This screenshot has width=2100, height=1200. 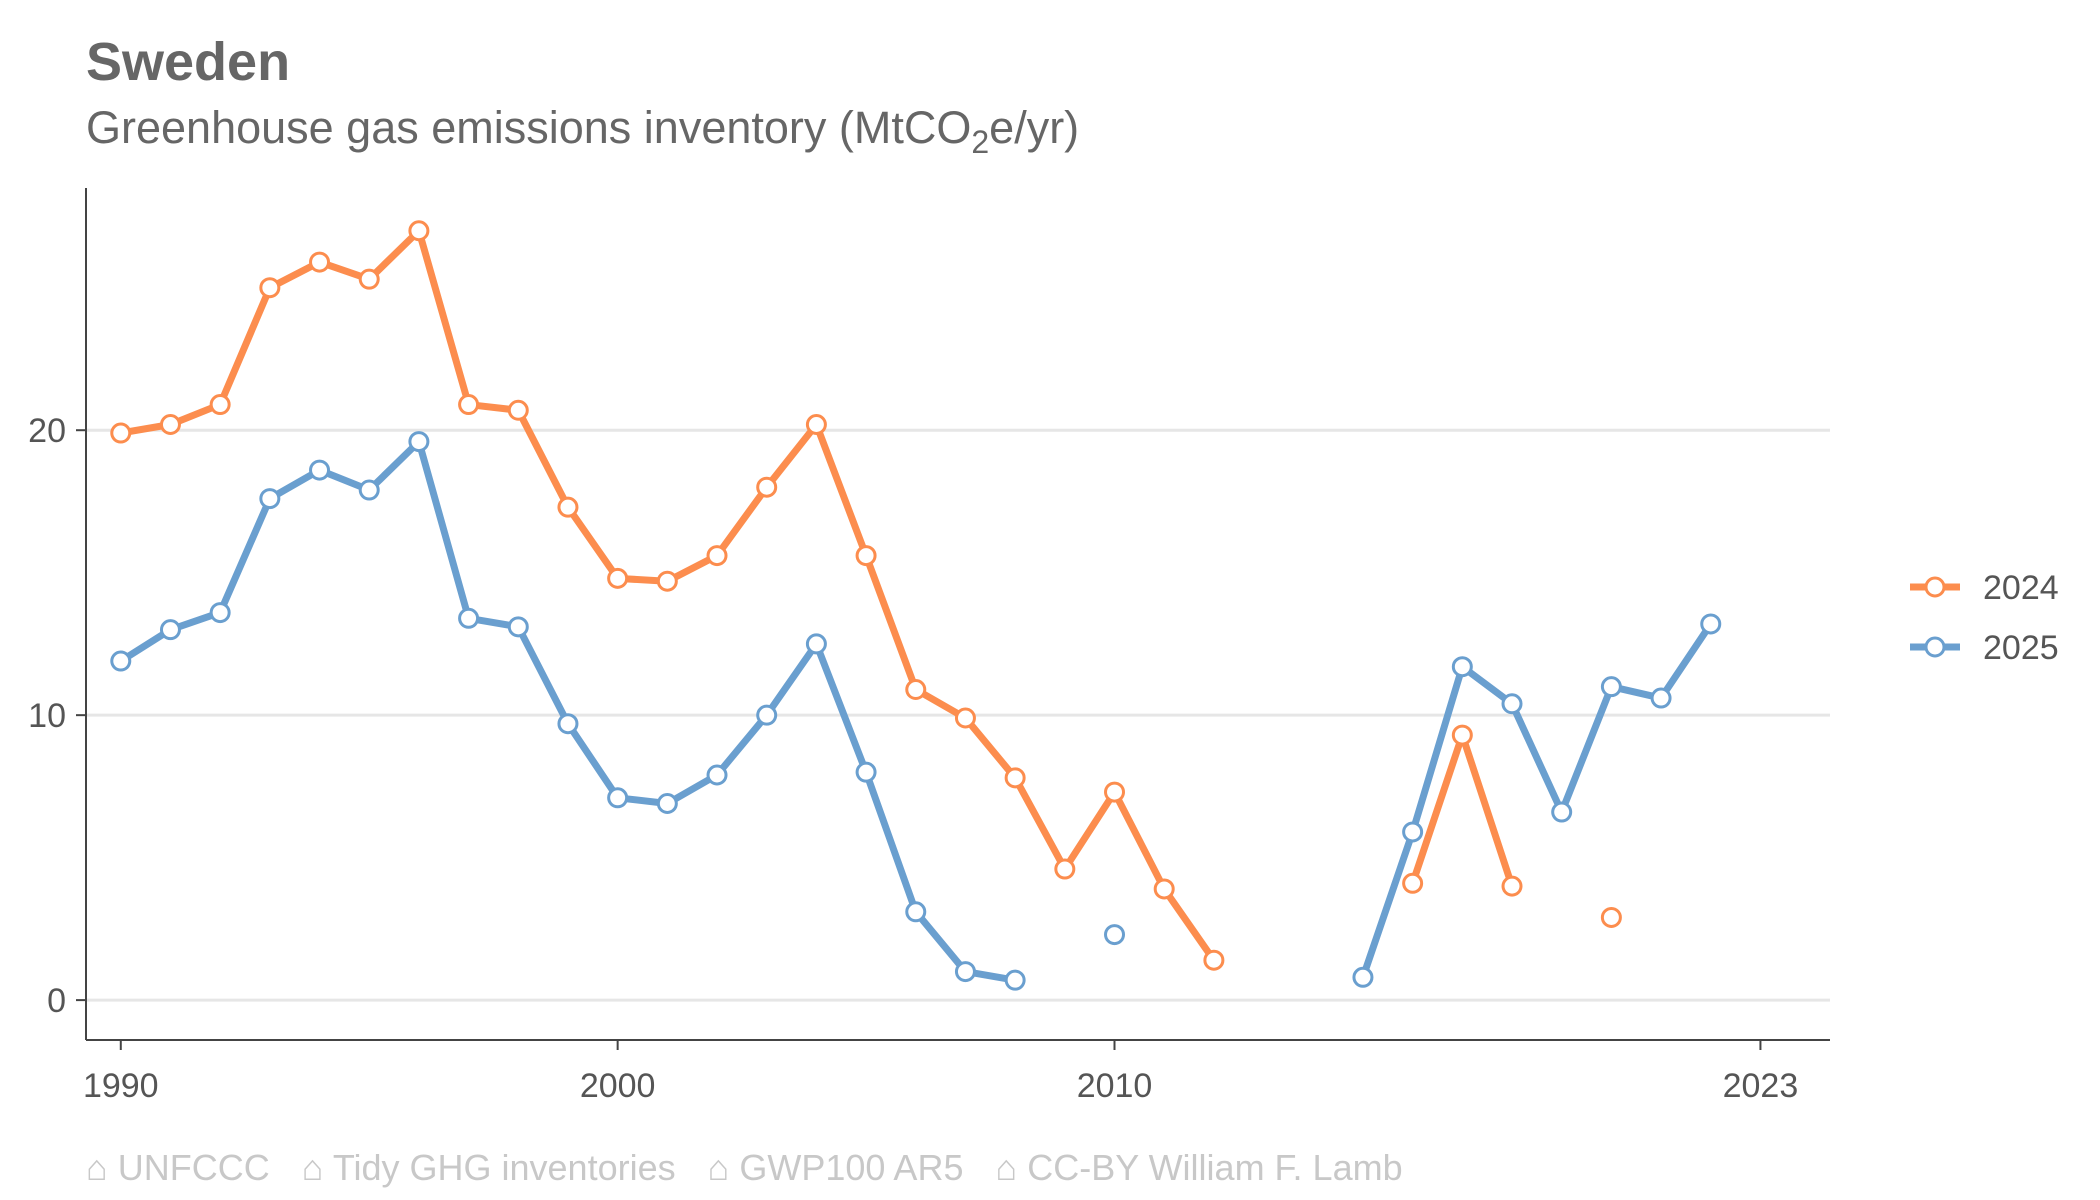 I want to click on series-line-2024, so click(x=1462, y=810).